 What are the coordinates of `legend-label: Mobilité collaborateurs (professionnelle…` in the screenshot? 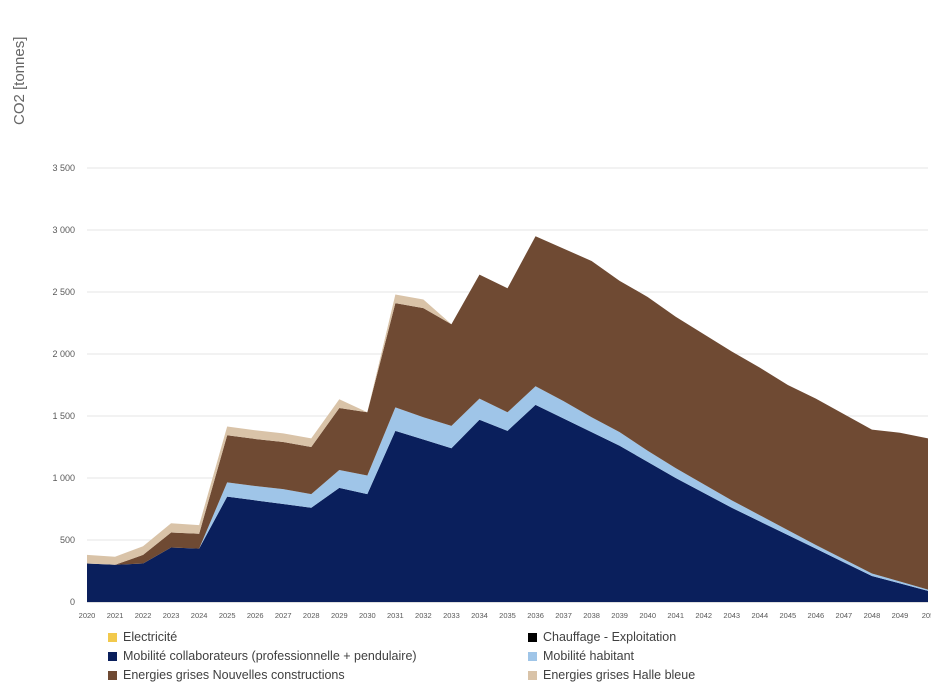 It's located at (270, 656).